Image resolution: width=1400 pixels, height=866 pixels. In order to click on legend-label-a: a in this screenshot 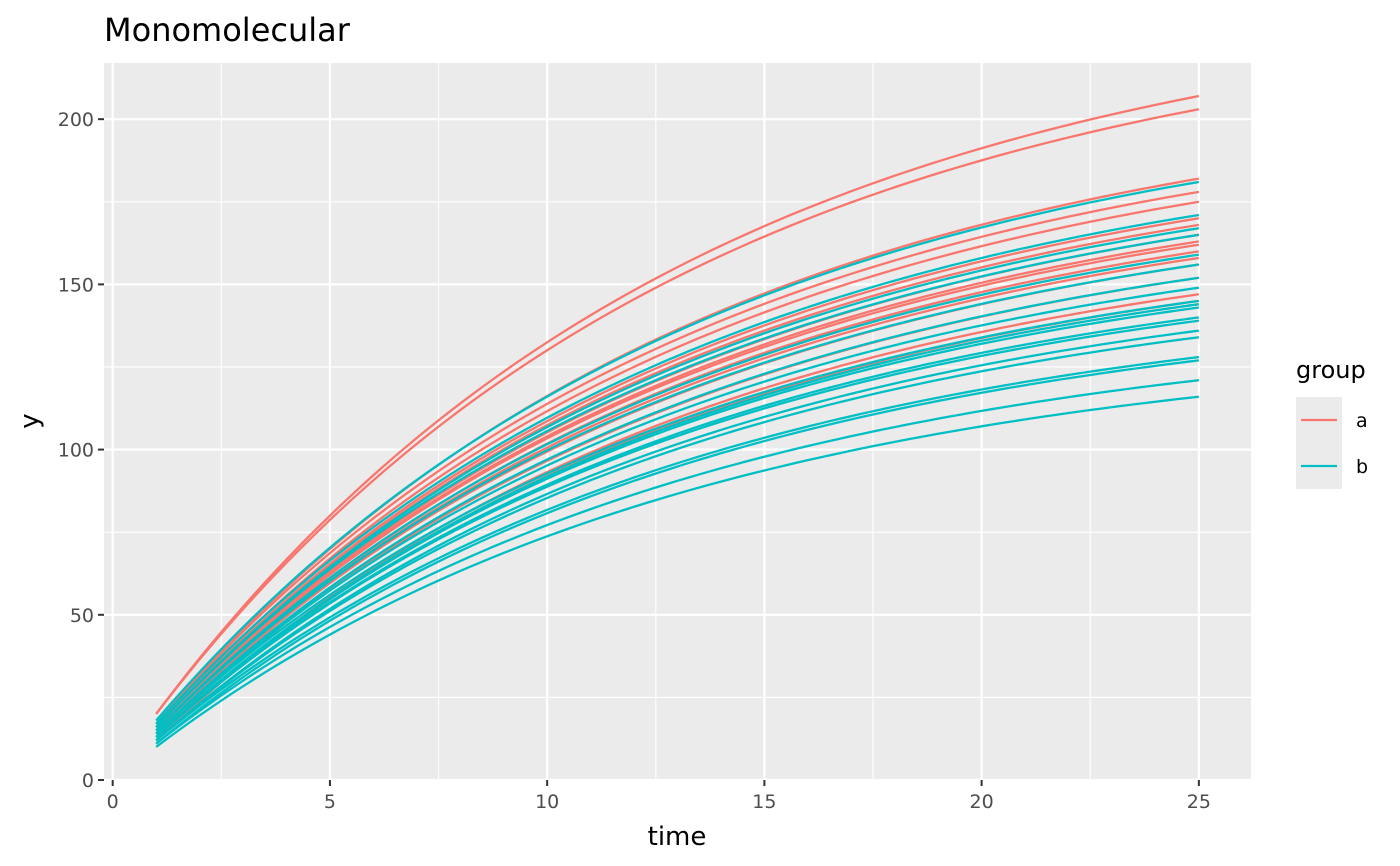, I will do `click(1362, 421)`.